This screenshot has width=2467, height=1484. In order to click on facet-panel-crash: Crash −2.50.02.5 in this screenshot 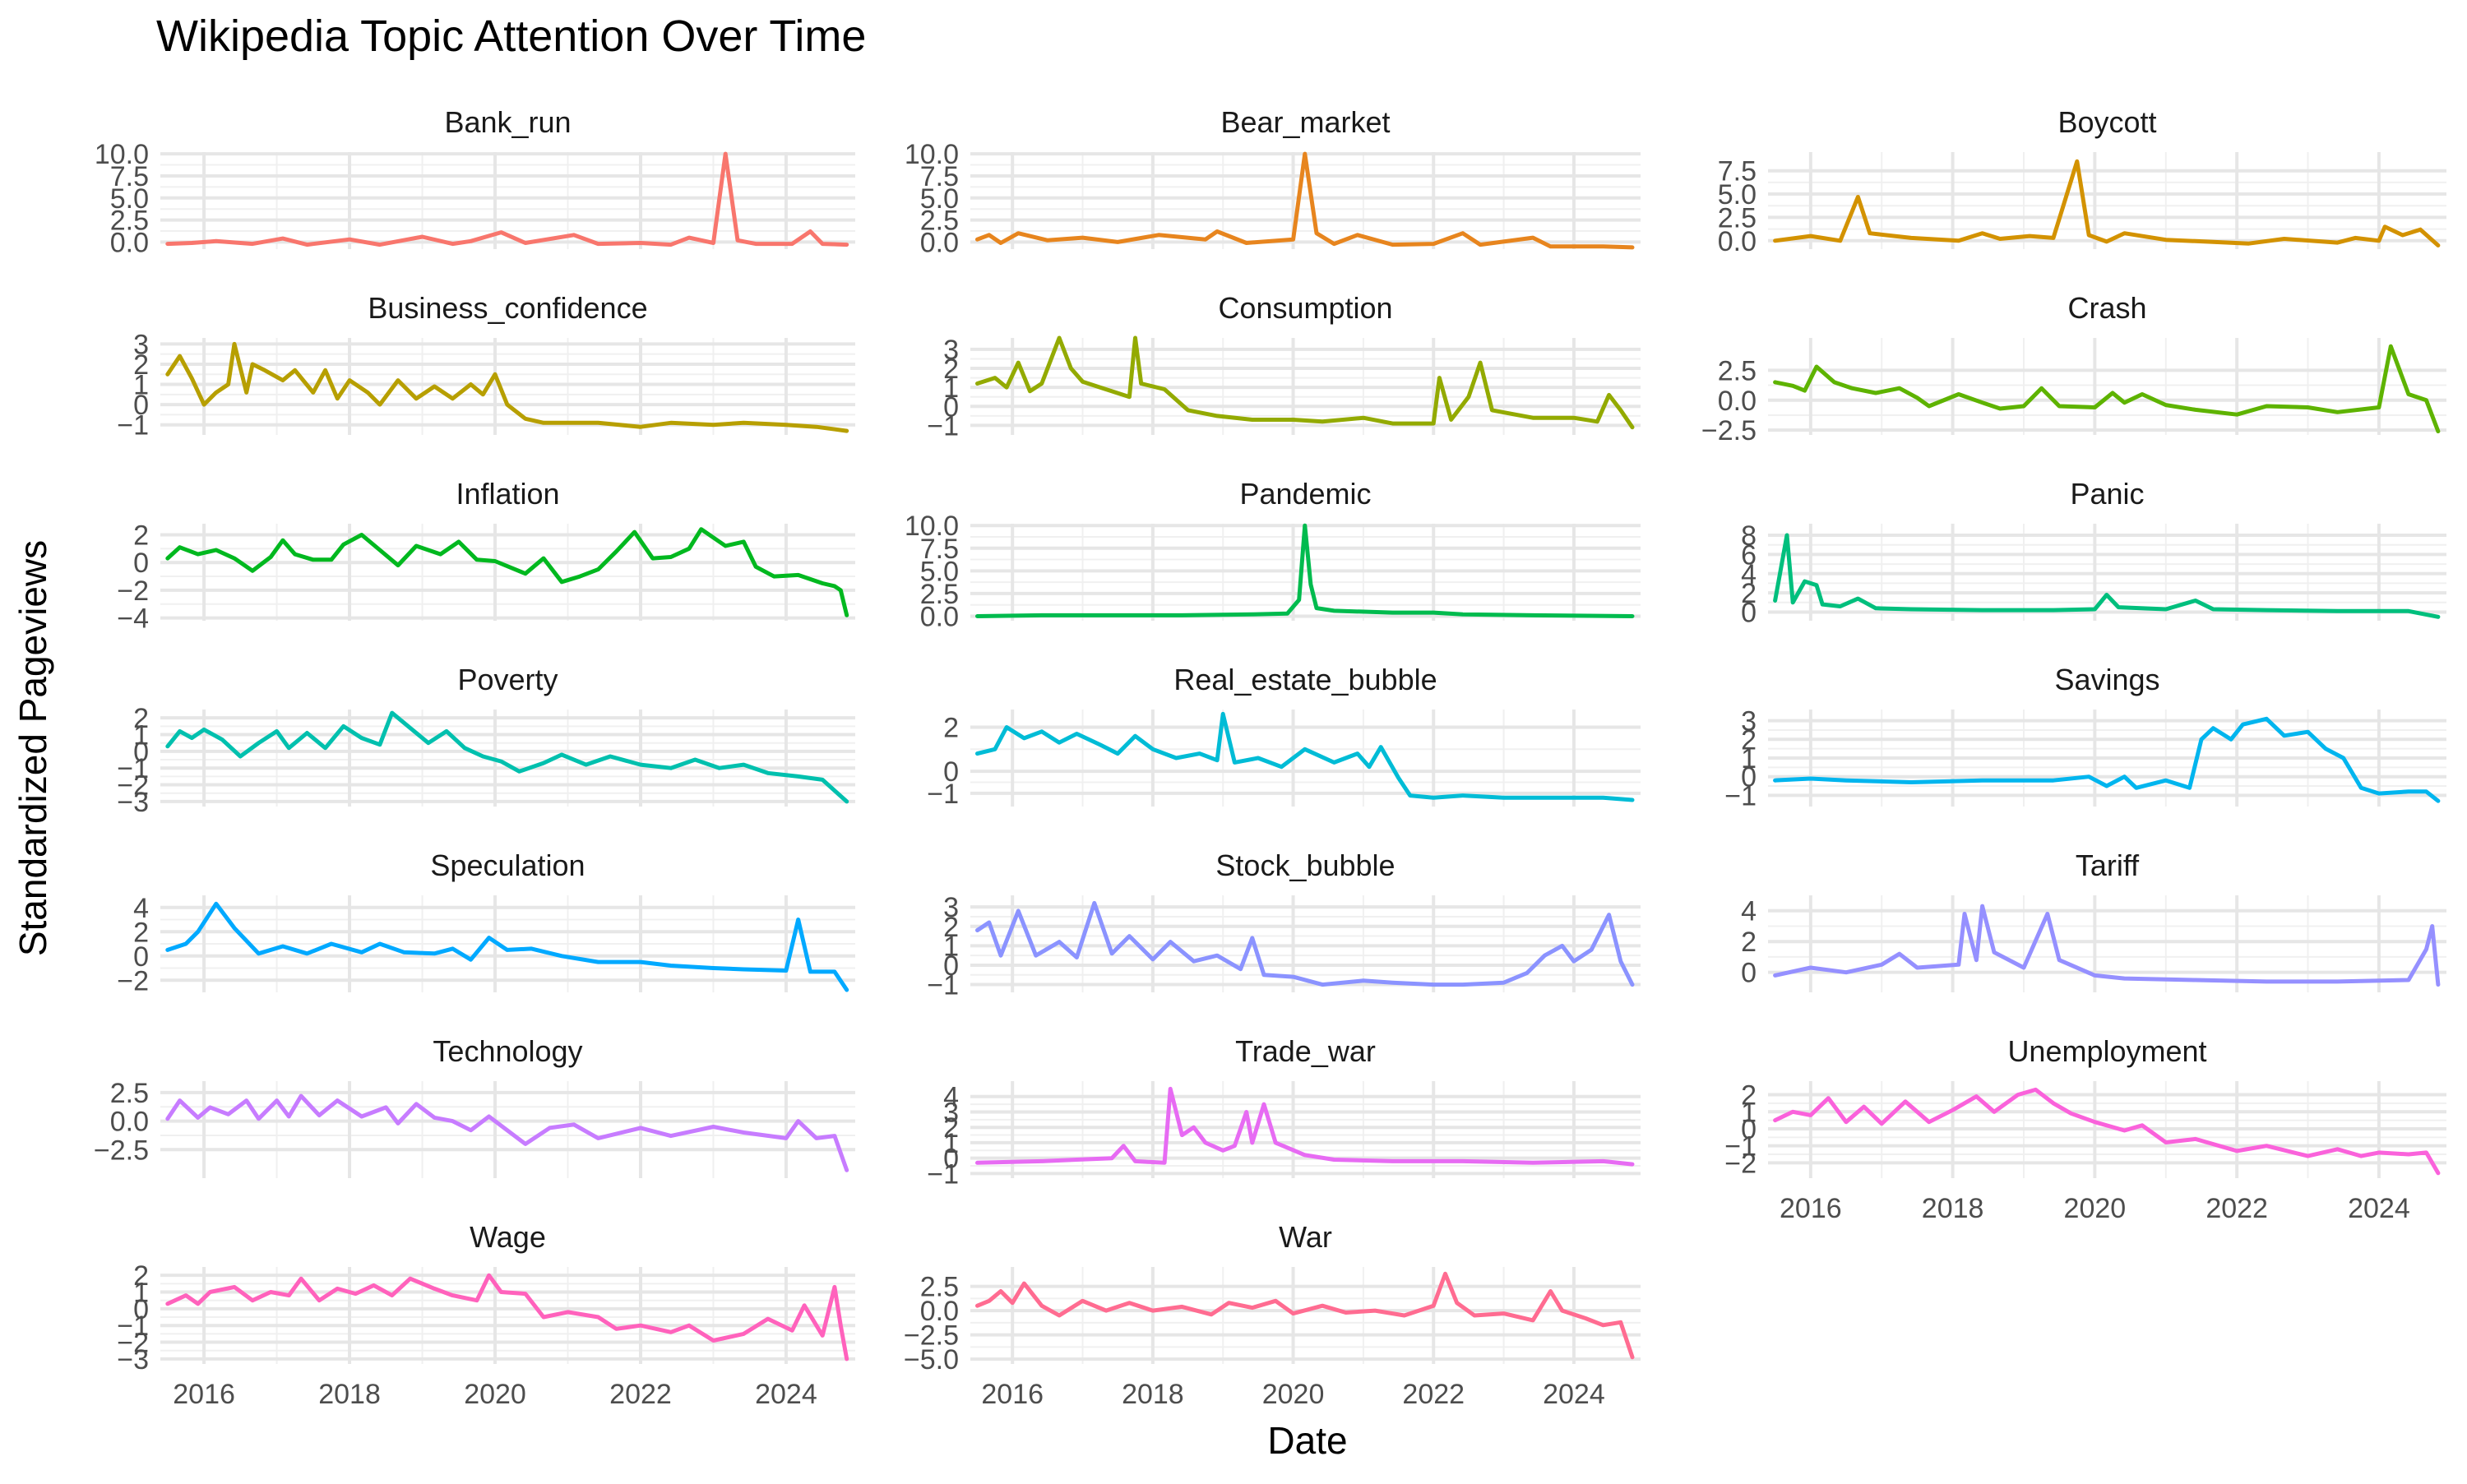, I will do `click(2073, 368)`.